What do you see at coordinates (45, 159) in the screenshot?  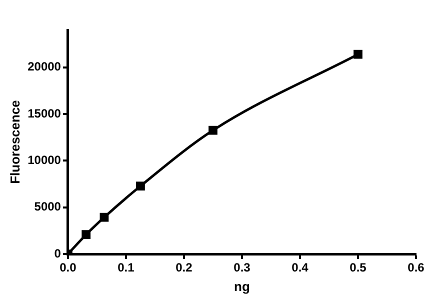 I see `y-tick-label: 10000` at bounding box center [45, 159].